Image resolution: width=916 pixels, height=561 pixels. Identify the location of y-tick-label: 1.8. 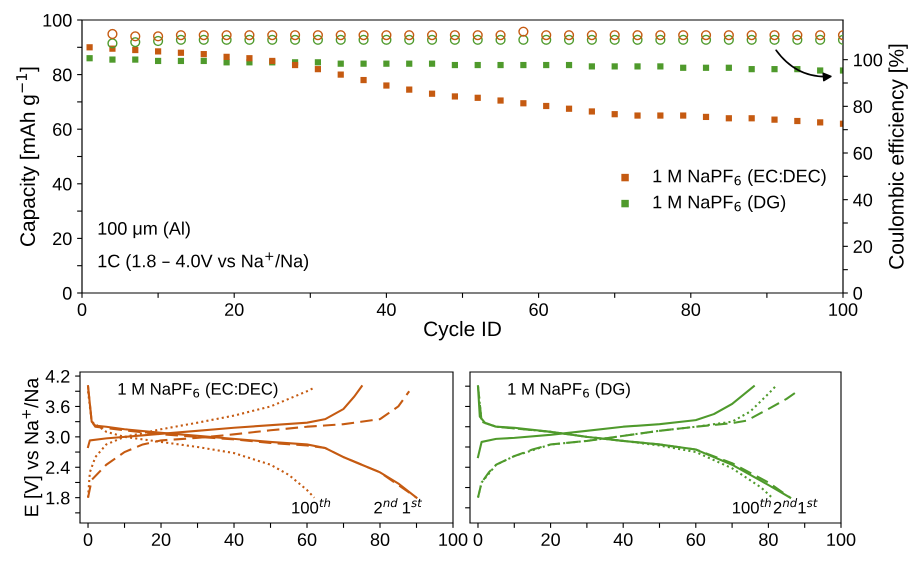
(58, 498).